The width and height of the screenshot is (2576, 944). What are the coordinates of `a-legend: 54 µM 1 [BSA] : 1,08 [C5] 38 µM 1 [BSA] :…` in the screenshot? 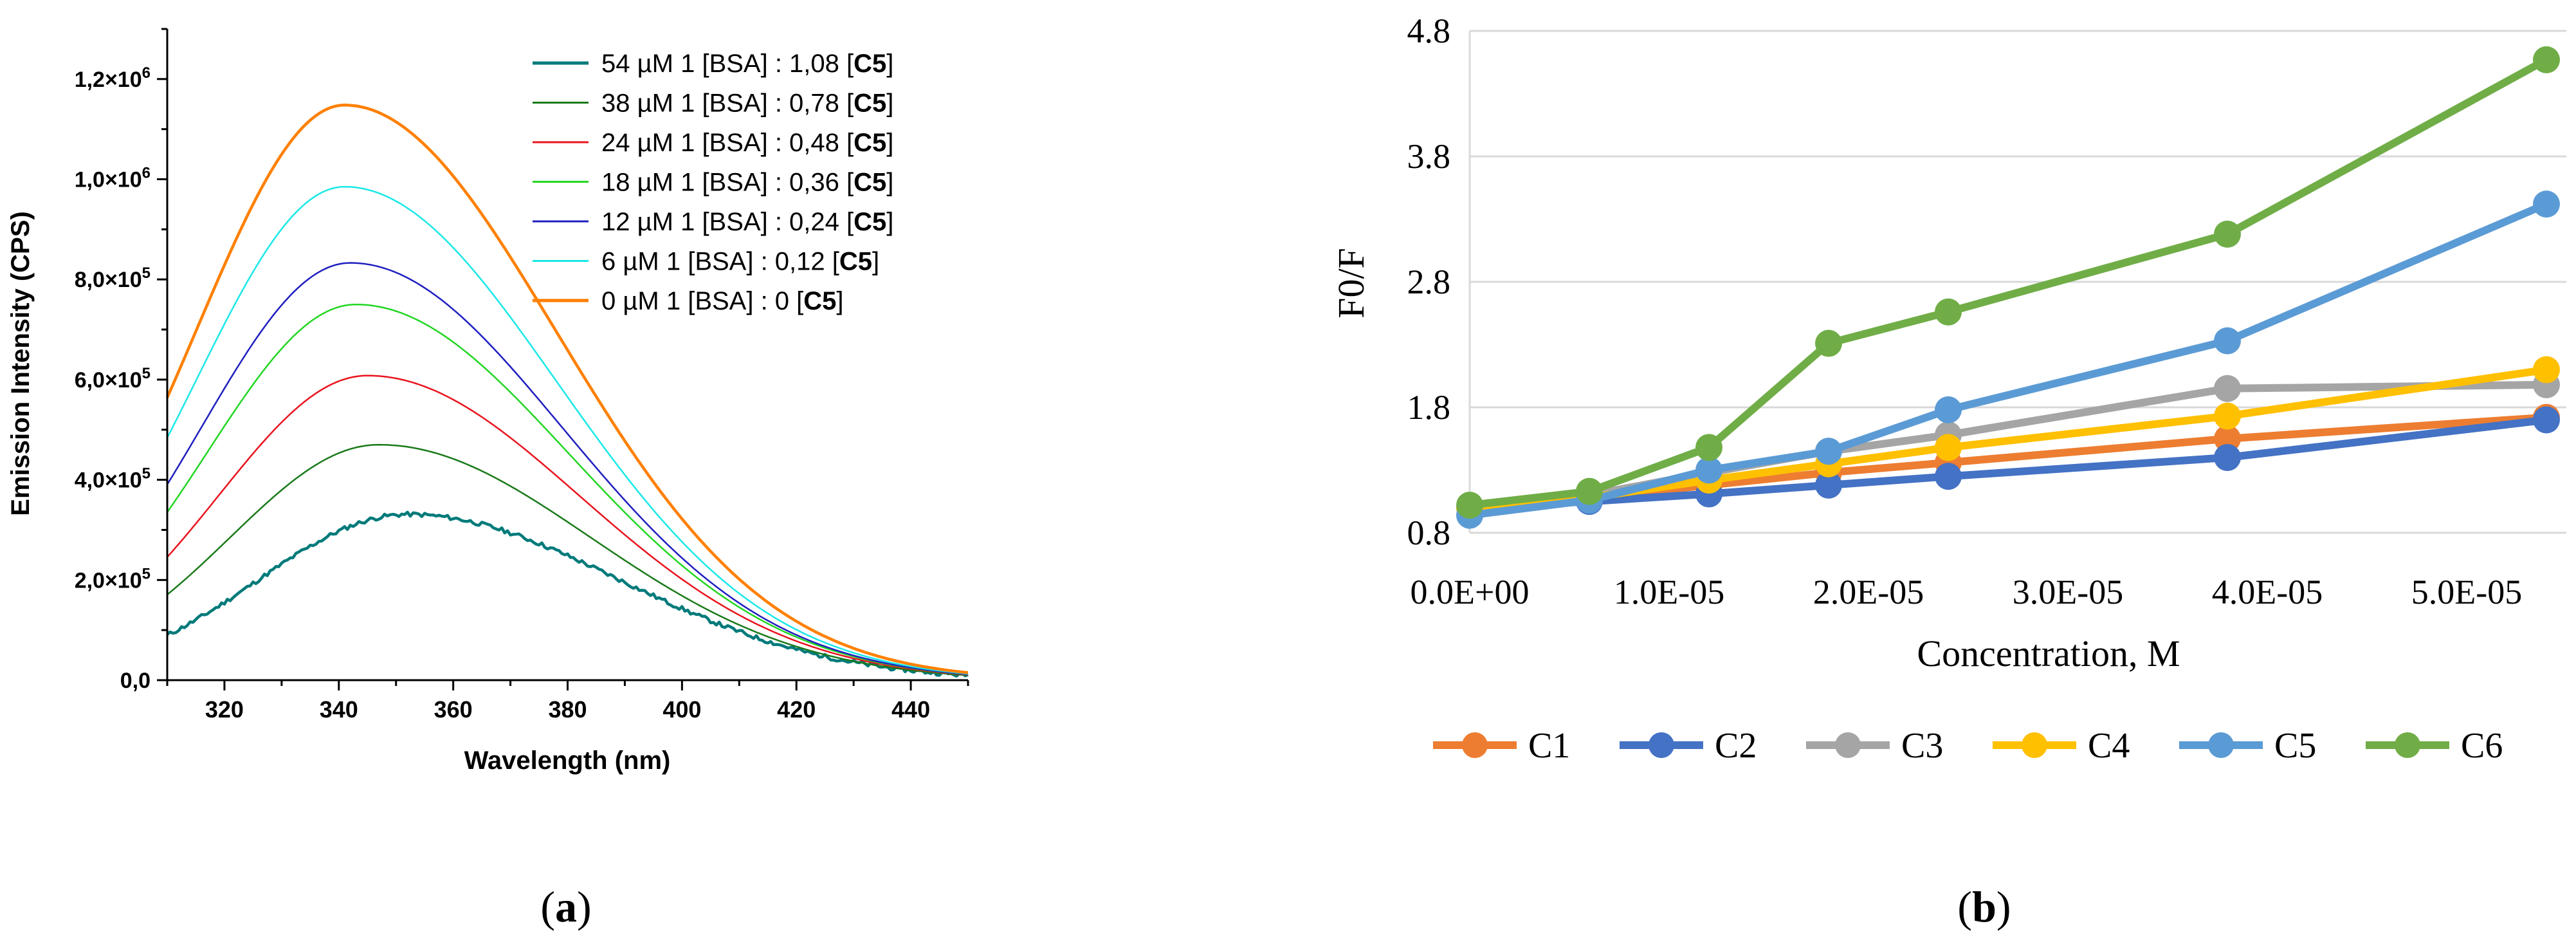 It's located at (713, 182).